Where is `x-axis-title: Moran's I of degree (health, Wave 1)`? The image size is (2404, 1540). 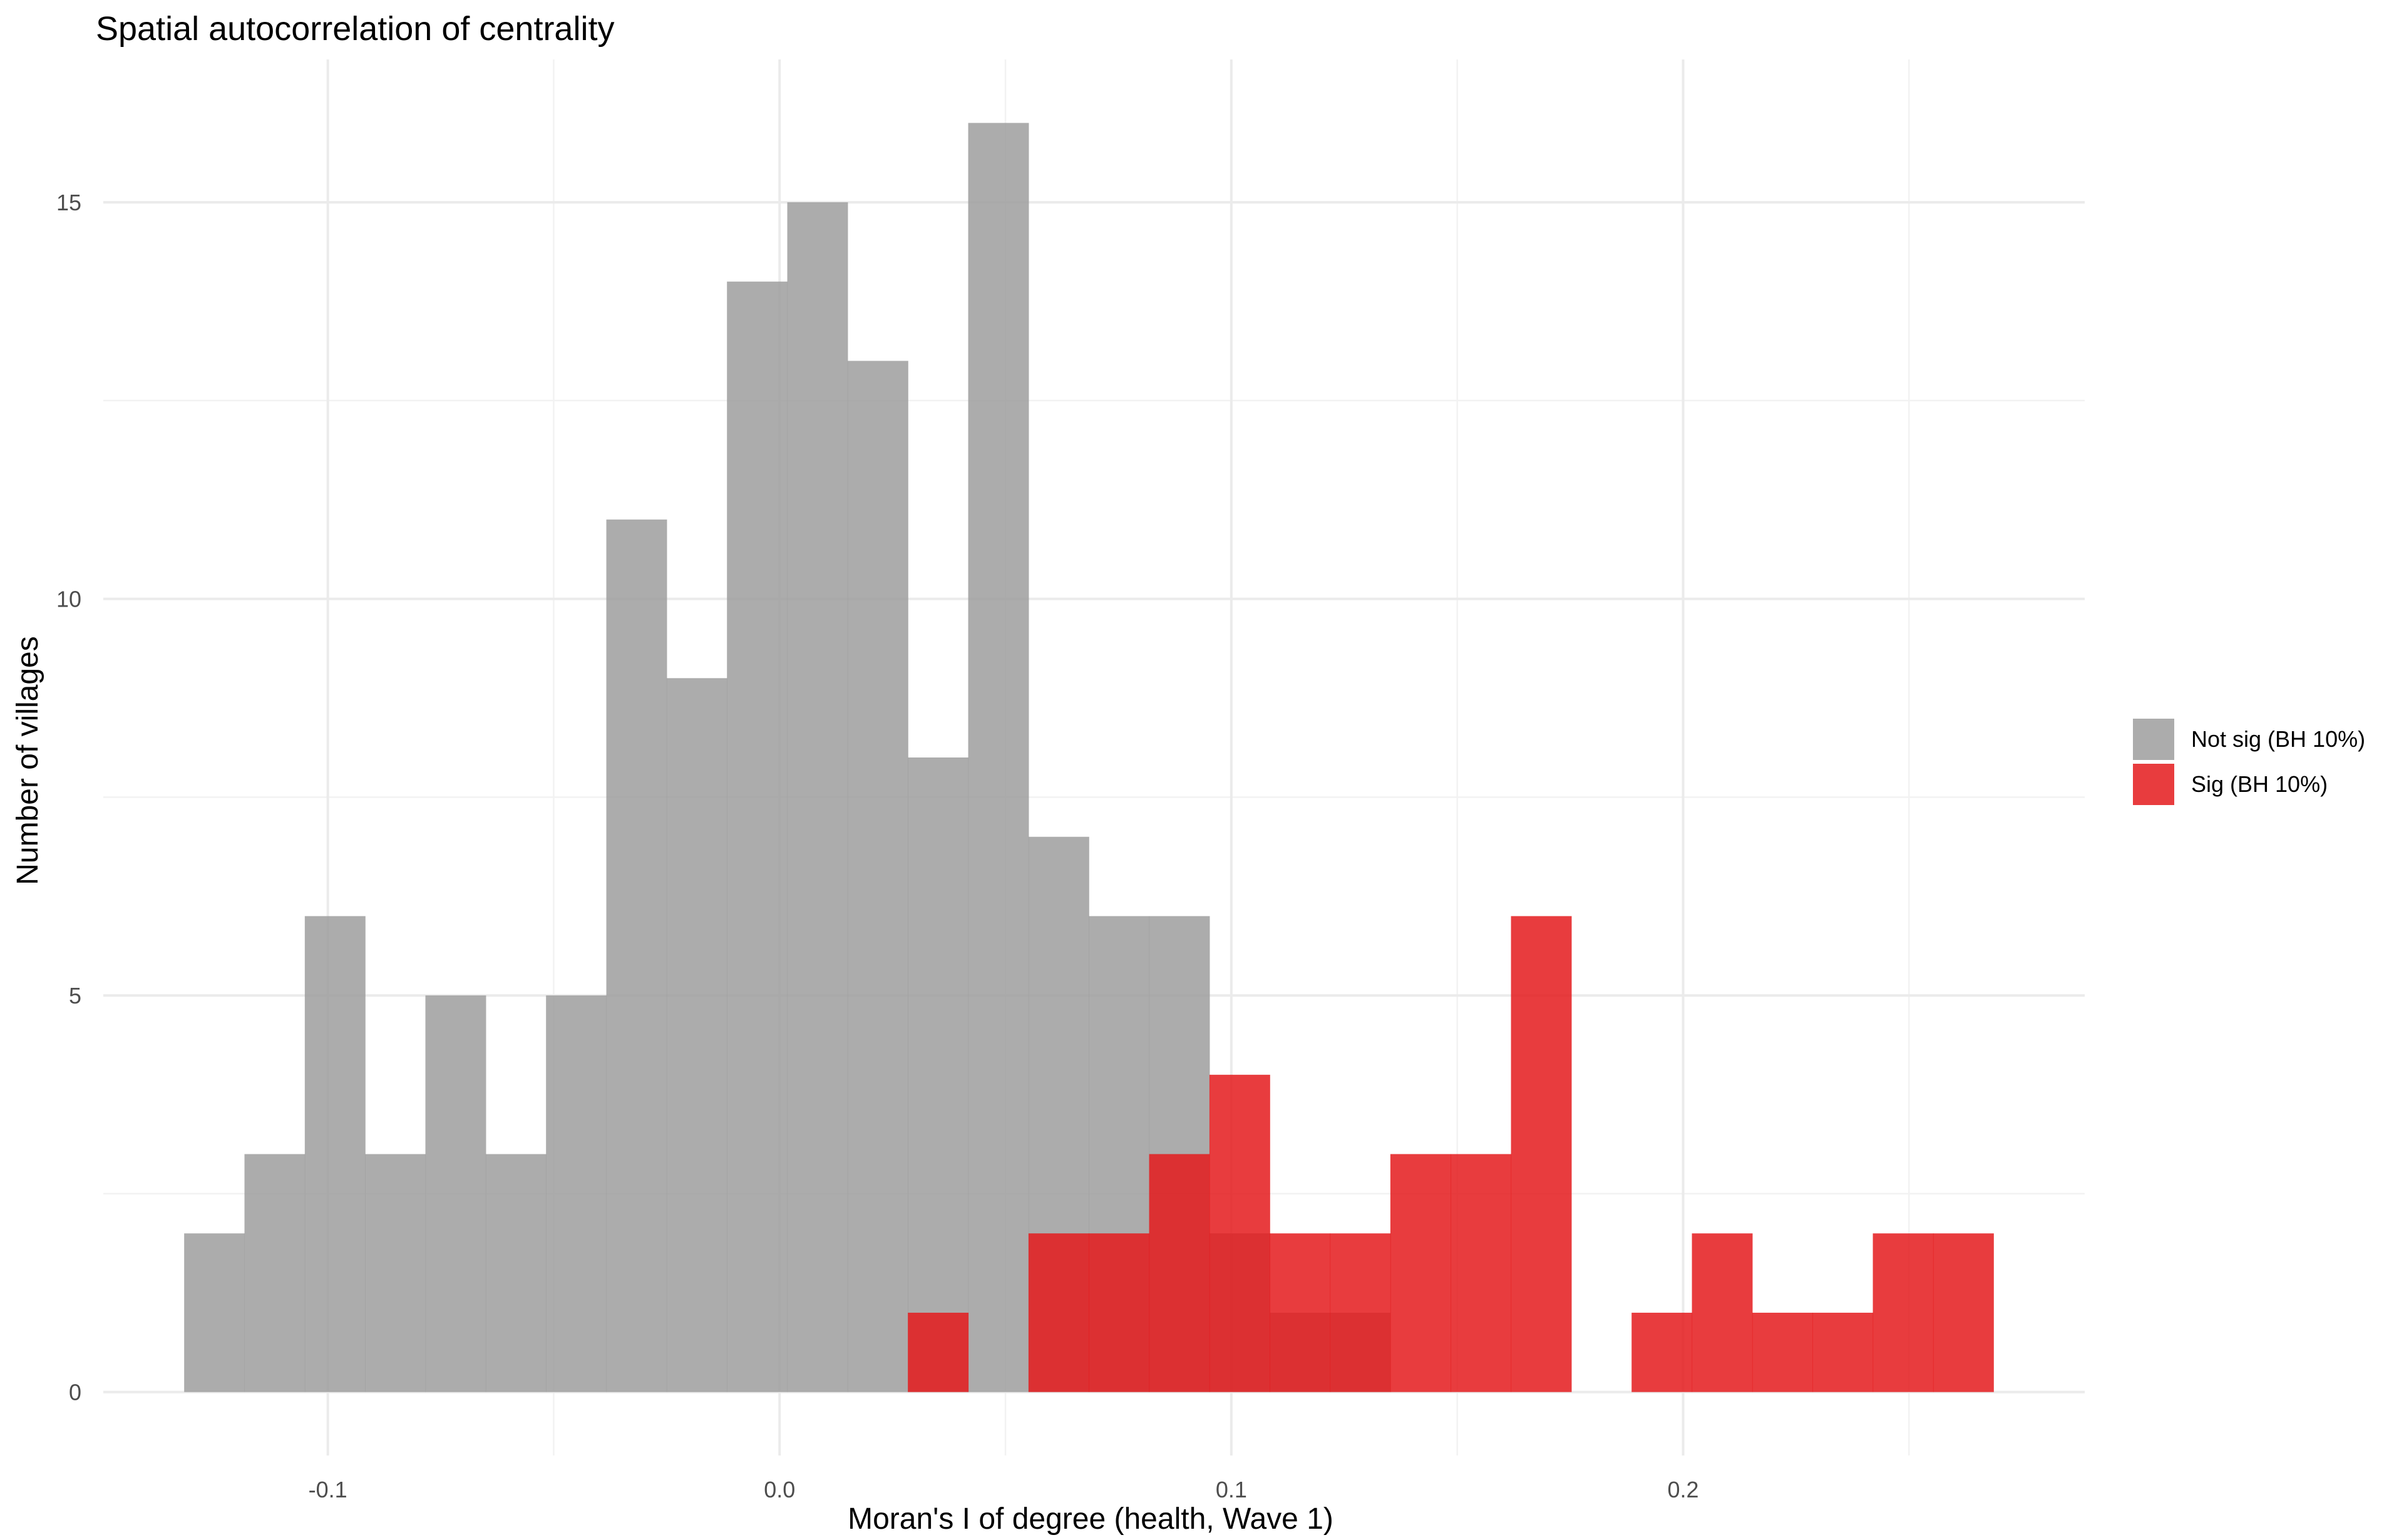 x-axis-title: Moran's I of degree (health, Wave 1) is located at coordinates (1090, 1519).